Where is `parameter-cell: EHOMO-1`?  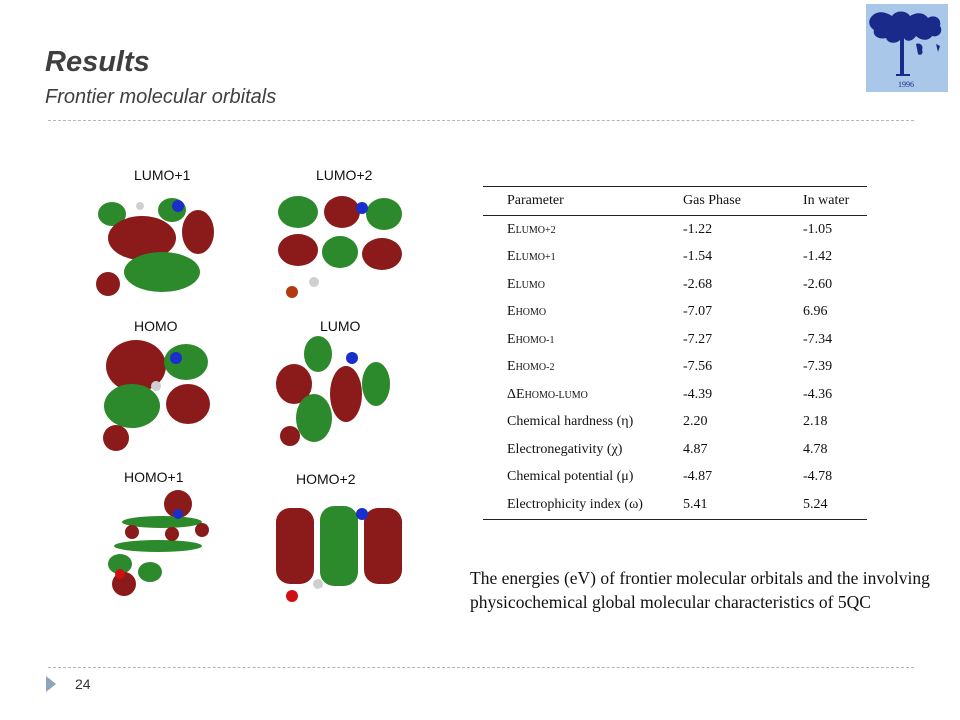
parameter-cell: EHOMO-1 is located at coordinates (583, 340).